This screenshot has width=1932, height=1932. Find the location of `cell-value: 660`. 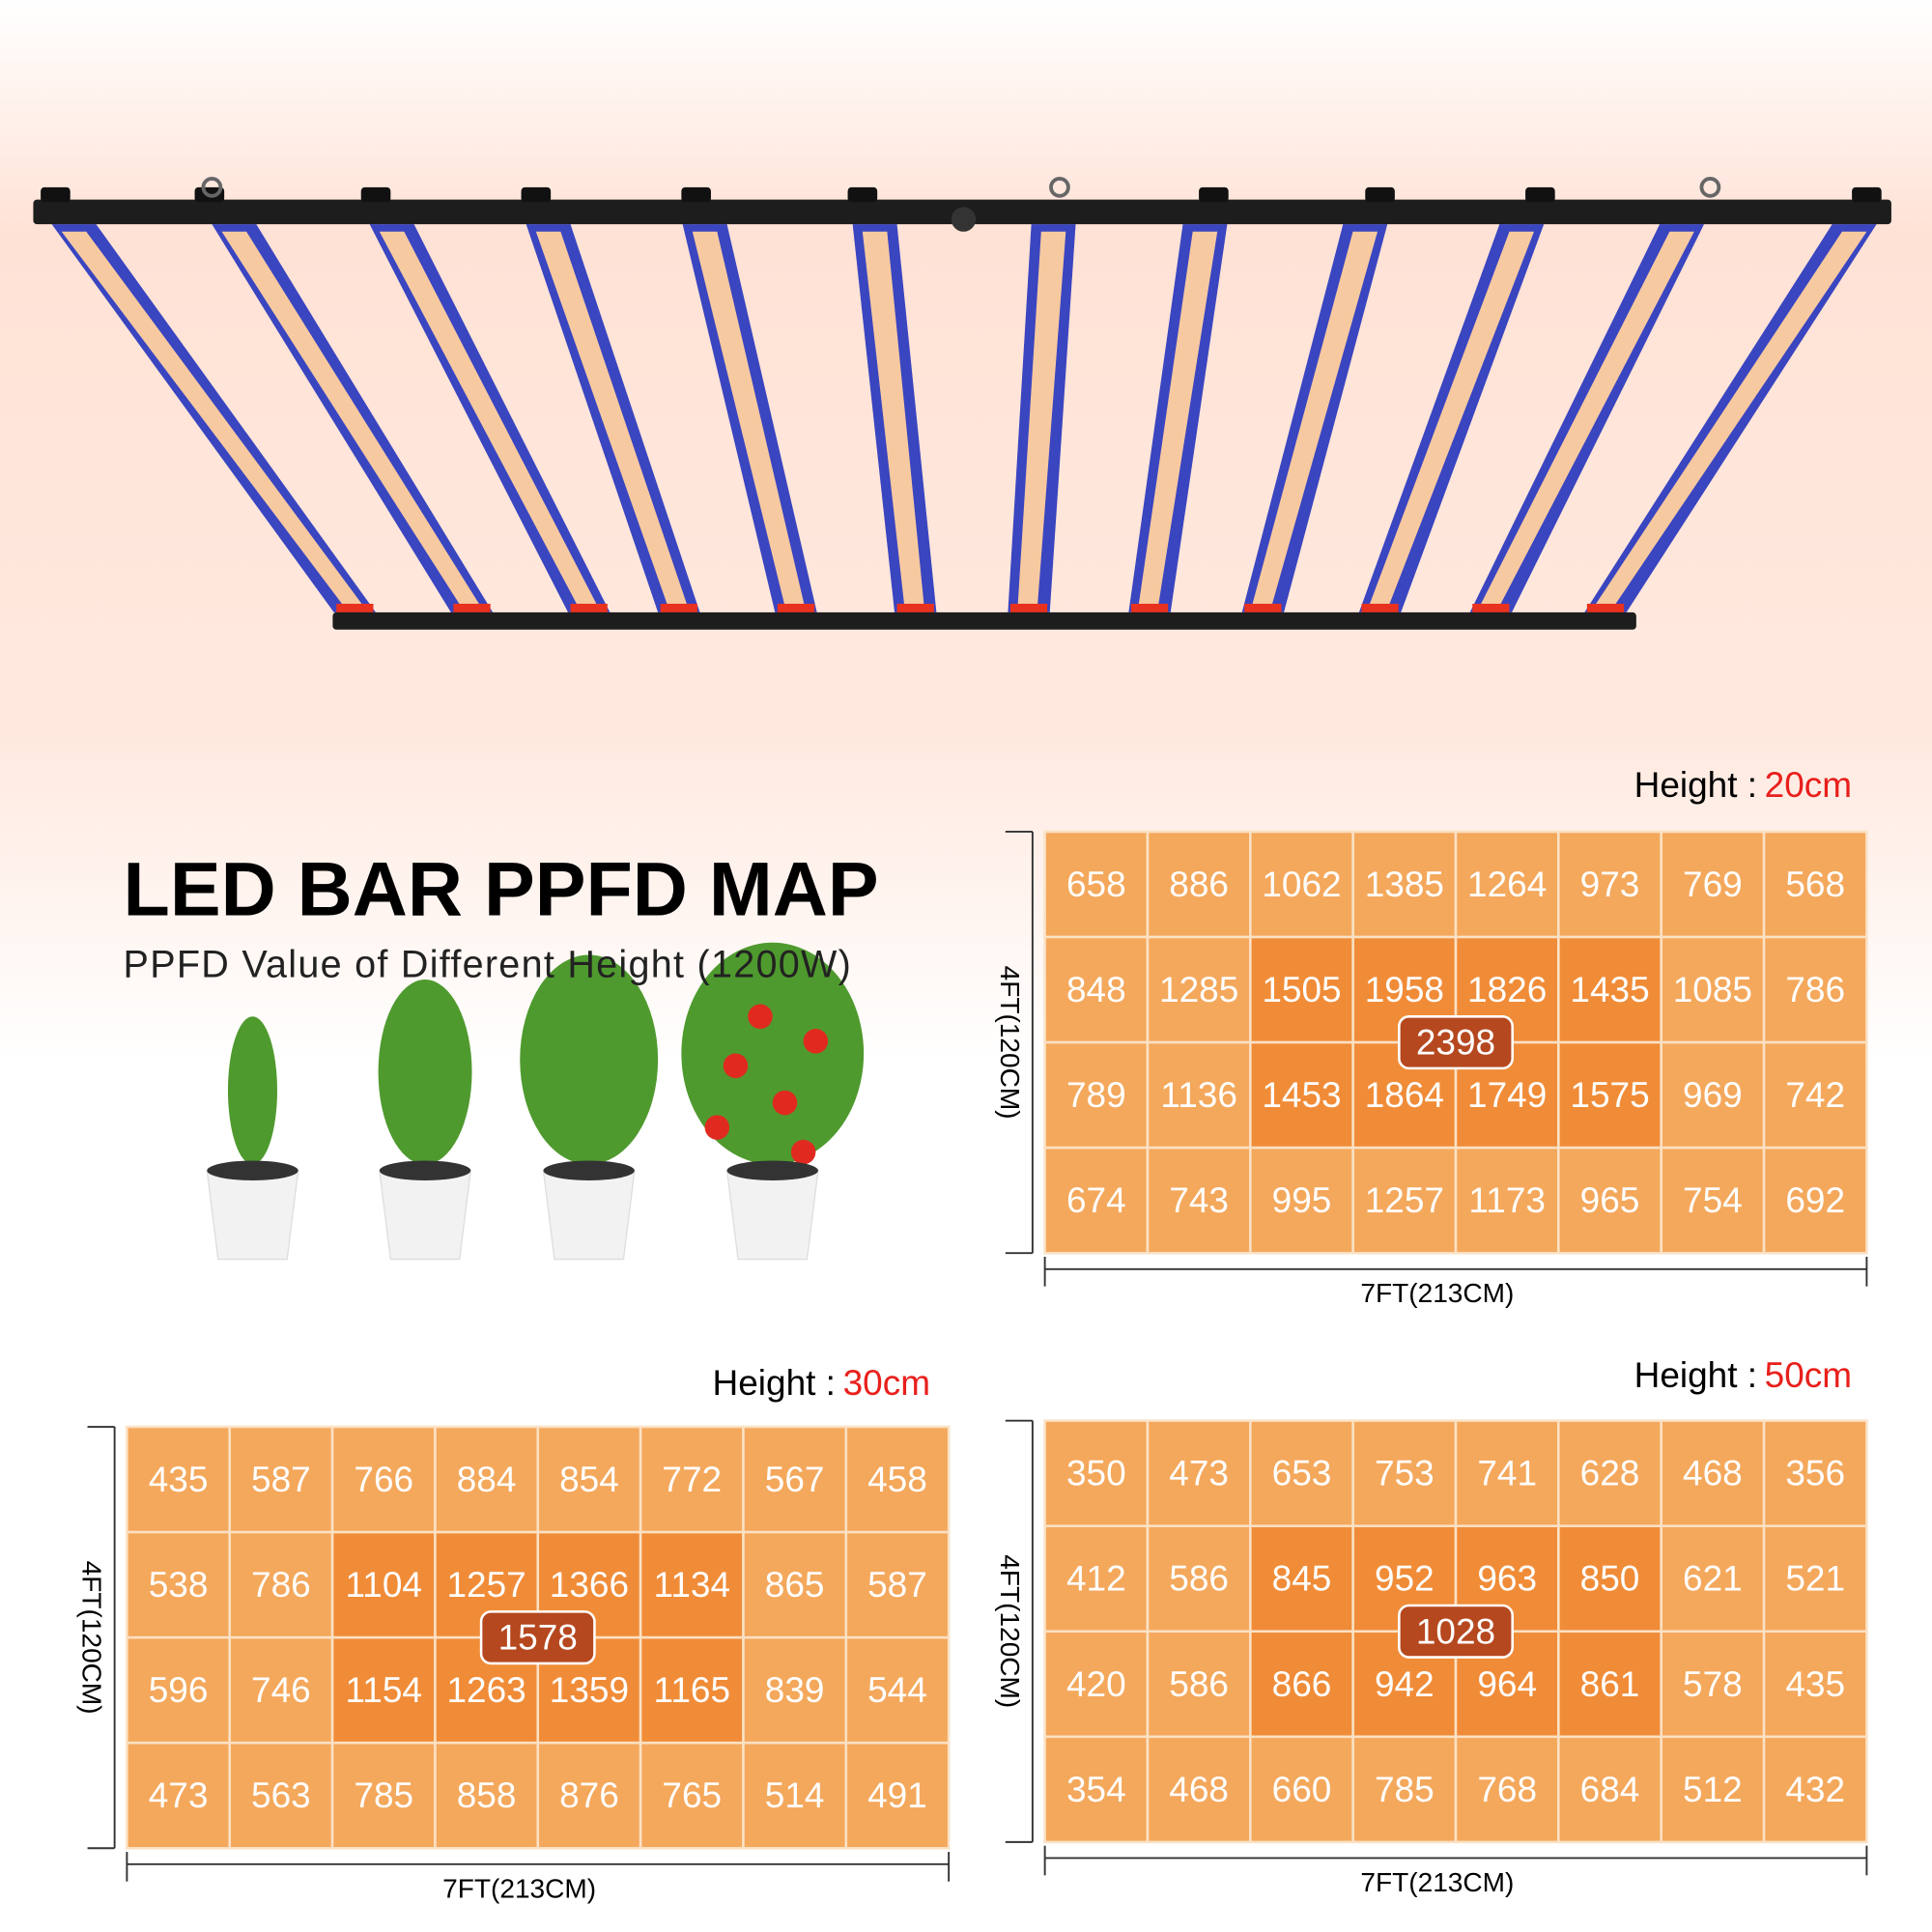

cell-value: 660 is located at coordinates (1302, 1789).